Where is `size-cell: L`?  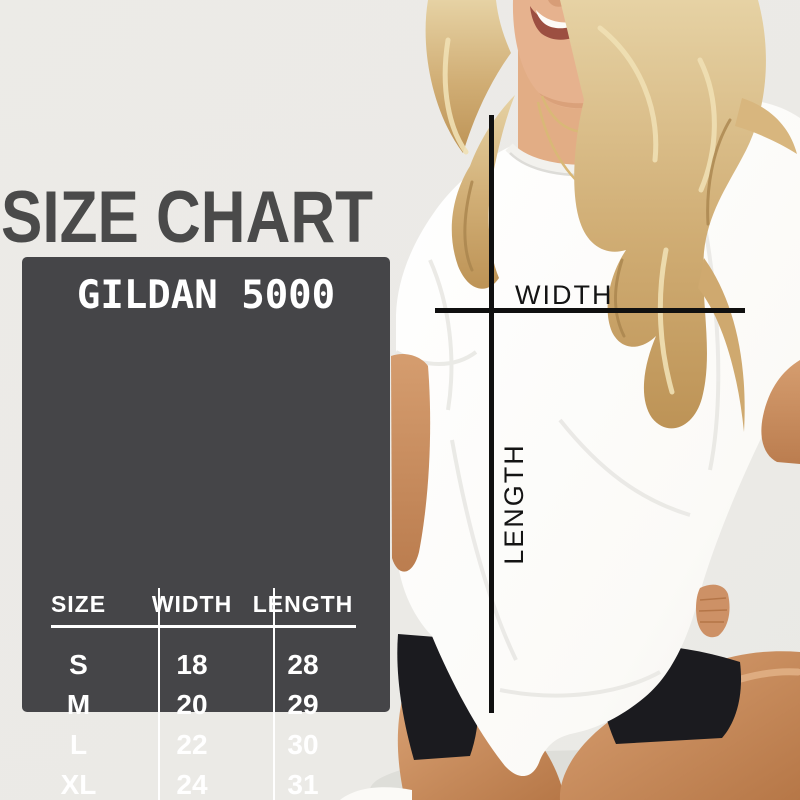
size-cell: L is located at coordinates (78, 744).